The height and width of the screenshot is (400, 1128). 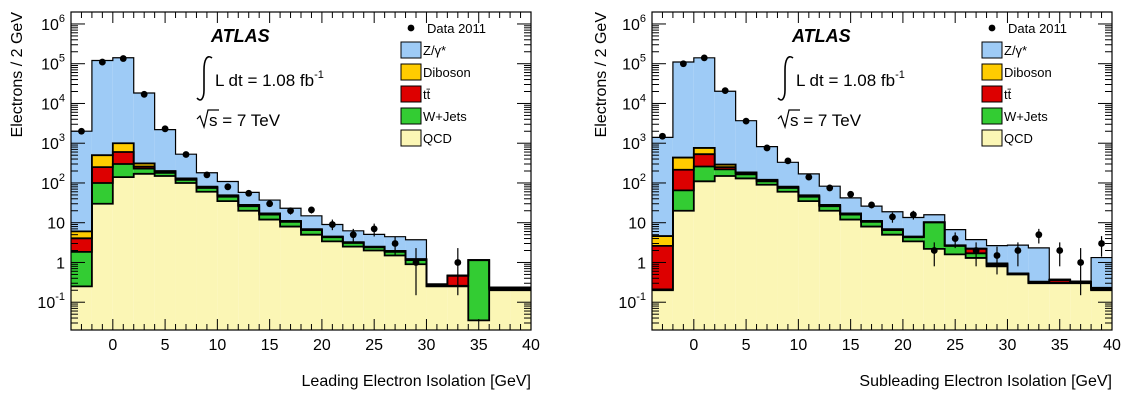 I want to click on integral-sign, so click(x=204, y=78).